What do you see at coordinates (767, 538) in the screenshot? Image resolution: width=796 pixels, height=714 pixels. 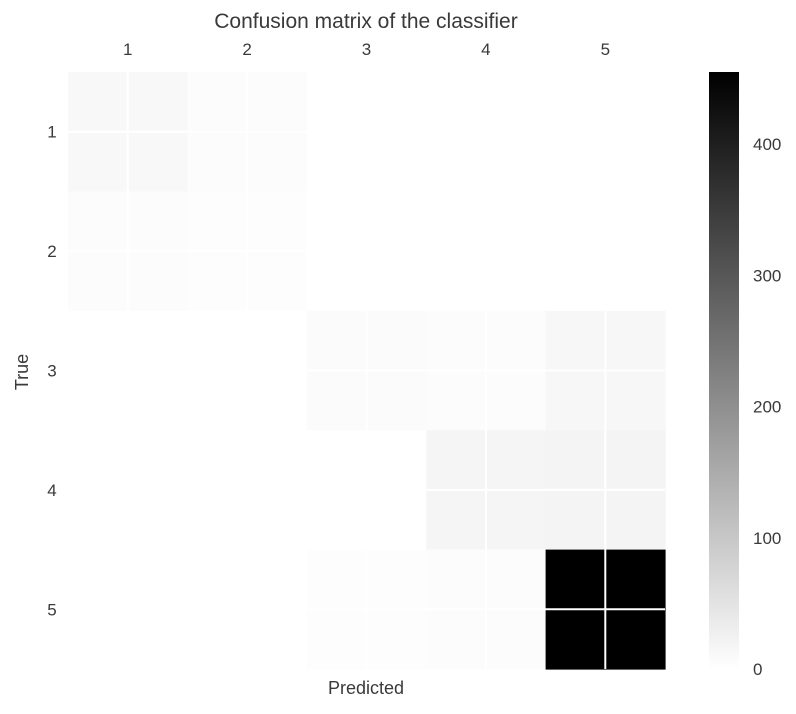 I see `colorbar-tick-label: 100` at bounding box center [767, 538].